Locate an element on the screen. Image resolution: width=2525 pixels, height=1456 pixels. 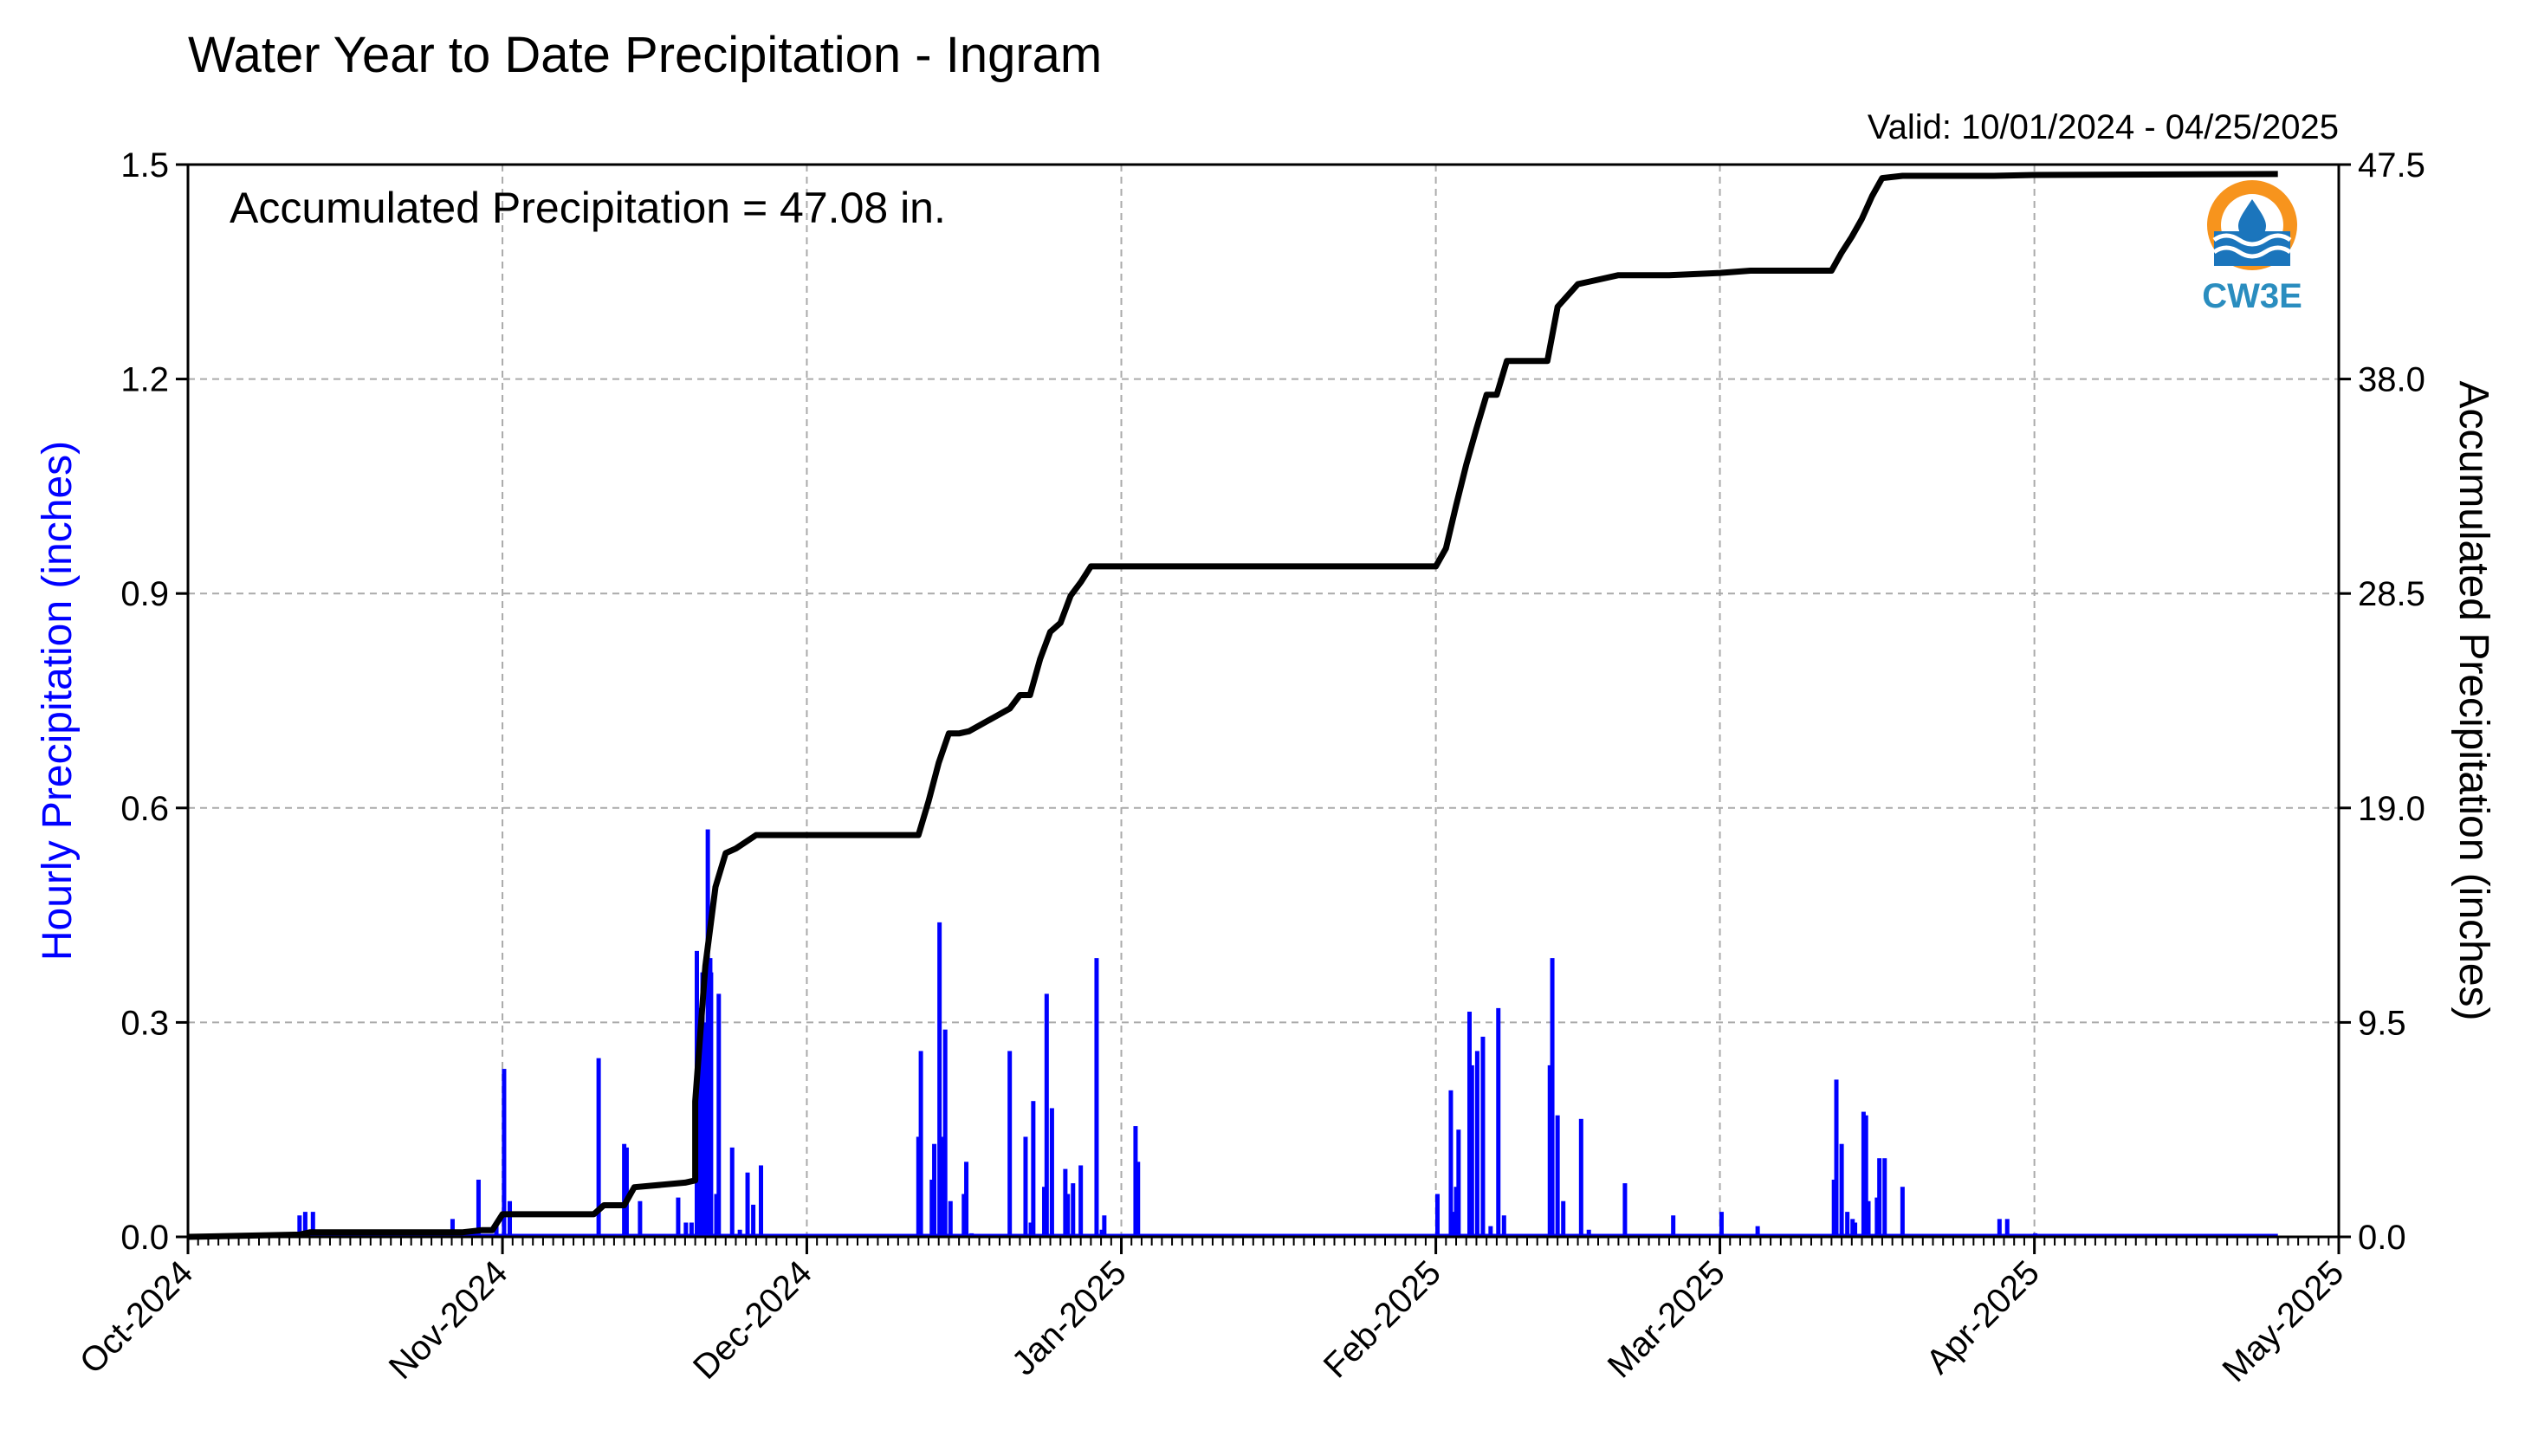
accumulated-total-annotation: Accumulated Precipitation = 47.08 in. is located at coordinates (588, 208).